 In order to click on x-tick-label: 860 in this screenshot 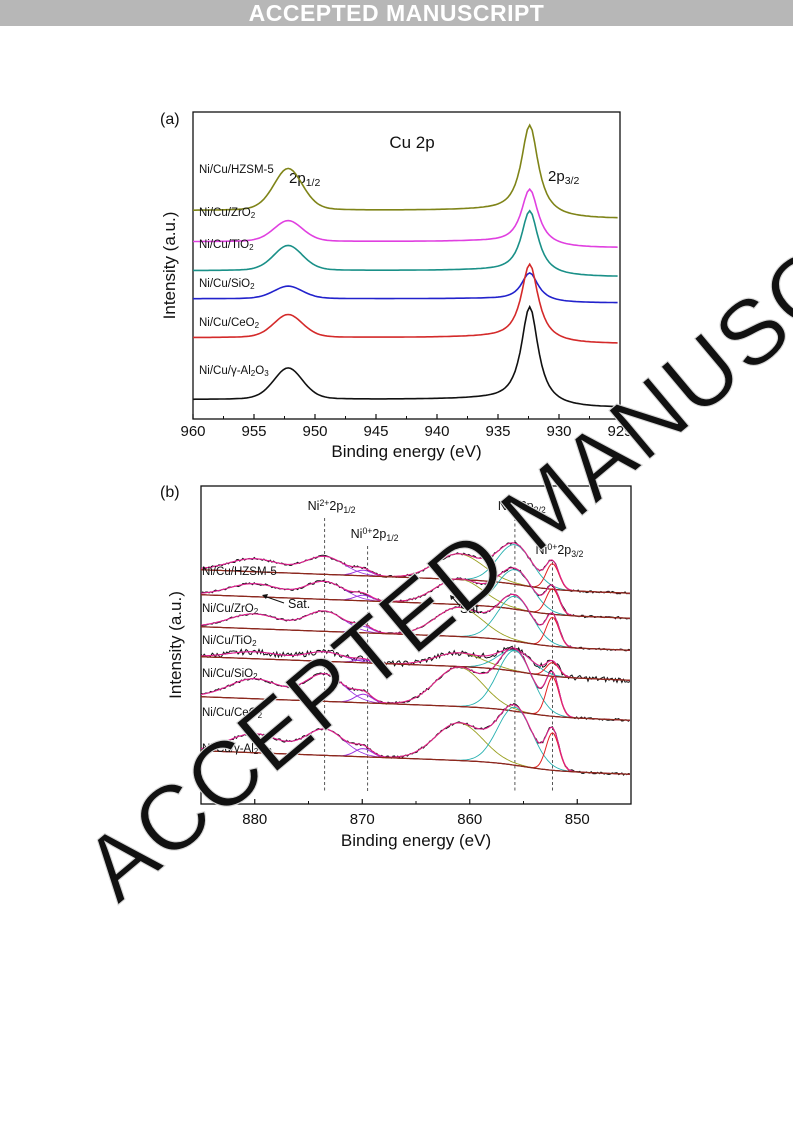, I will do `click(469, 819)`.